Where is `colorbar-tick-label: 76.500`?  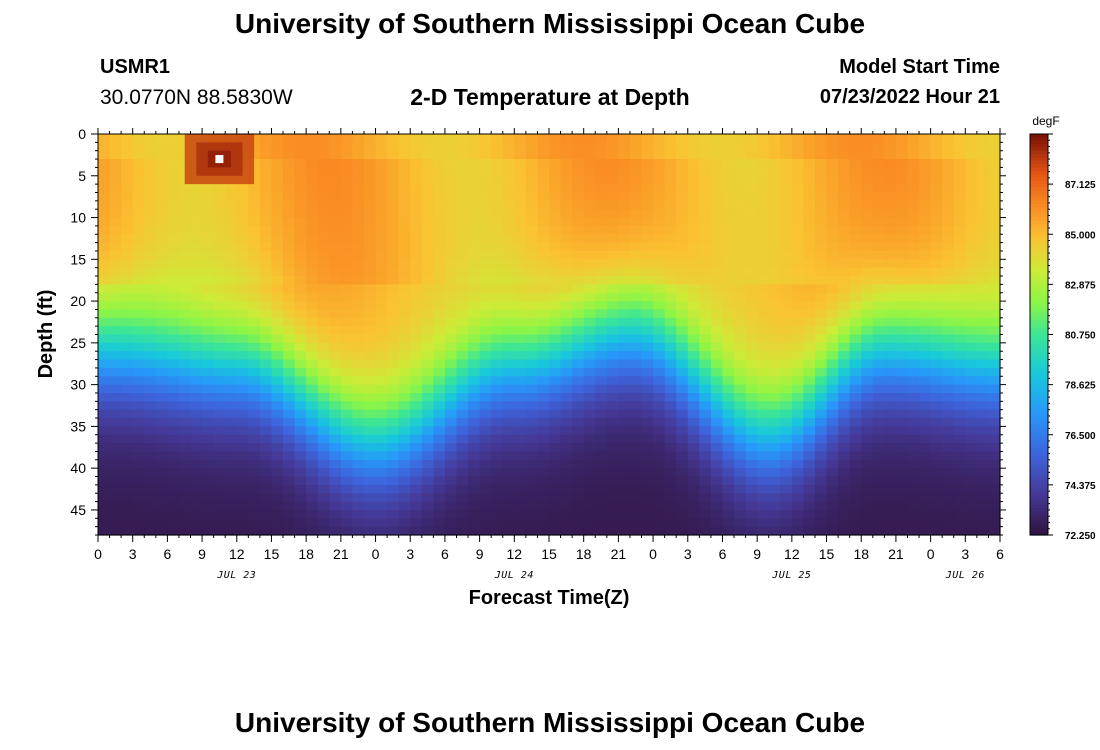 colorbar-tick-label: 76.500 is located at coordinates (1080, 436).